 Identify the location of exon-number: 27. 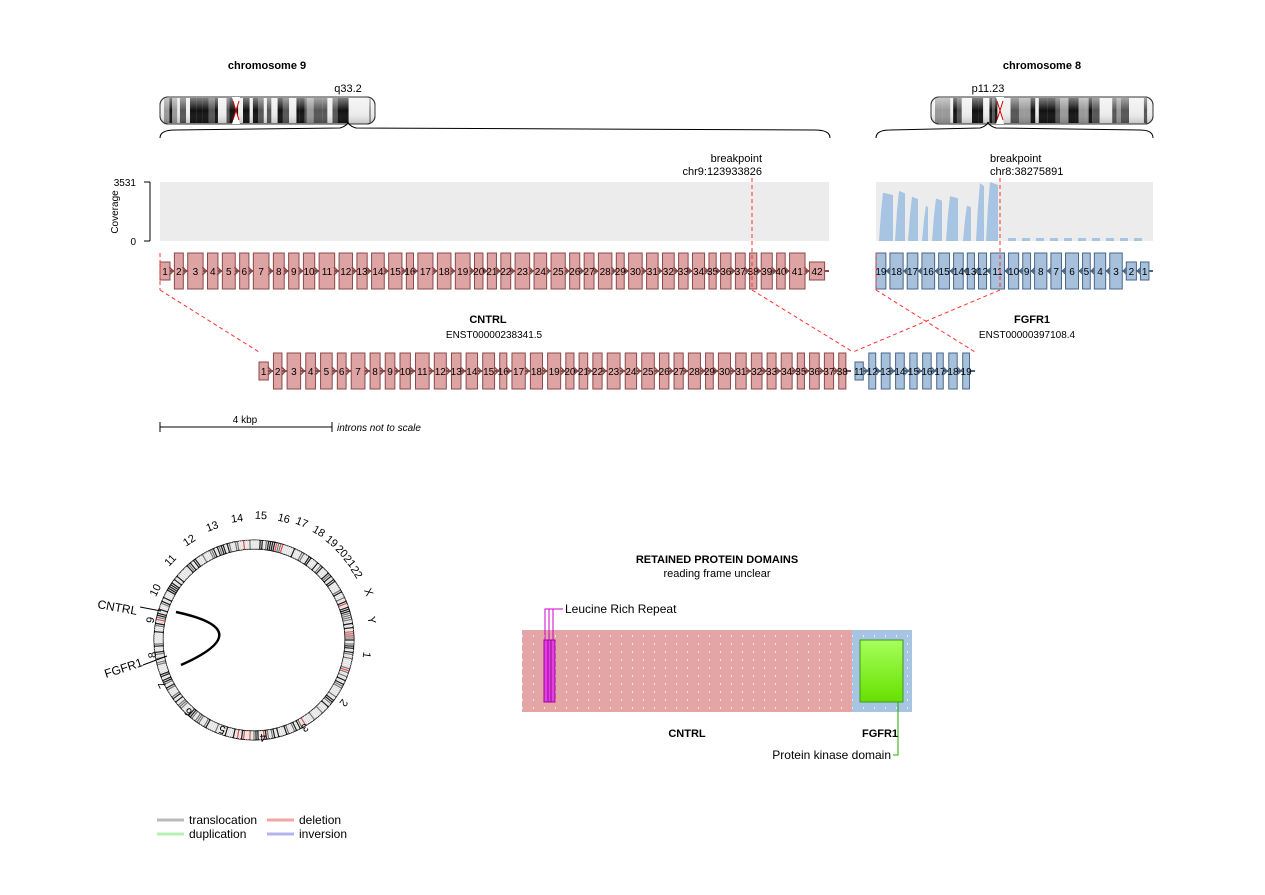
(679, 372).